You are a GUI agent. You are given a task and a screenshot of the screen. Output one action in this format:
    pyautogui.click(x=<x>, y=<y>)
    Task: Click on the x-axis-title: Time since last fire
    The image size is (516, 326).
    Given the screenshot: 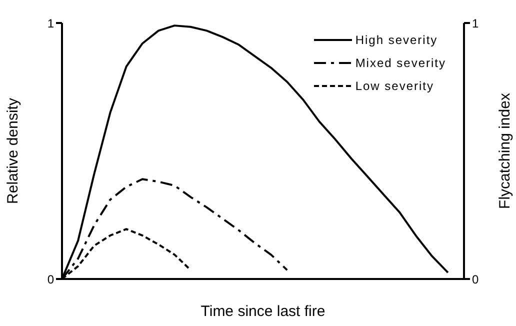 What is the action you would take?
    pyautogui.click(x=263, y=311)
    